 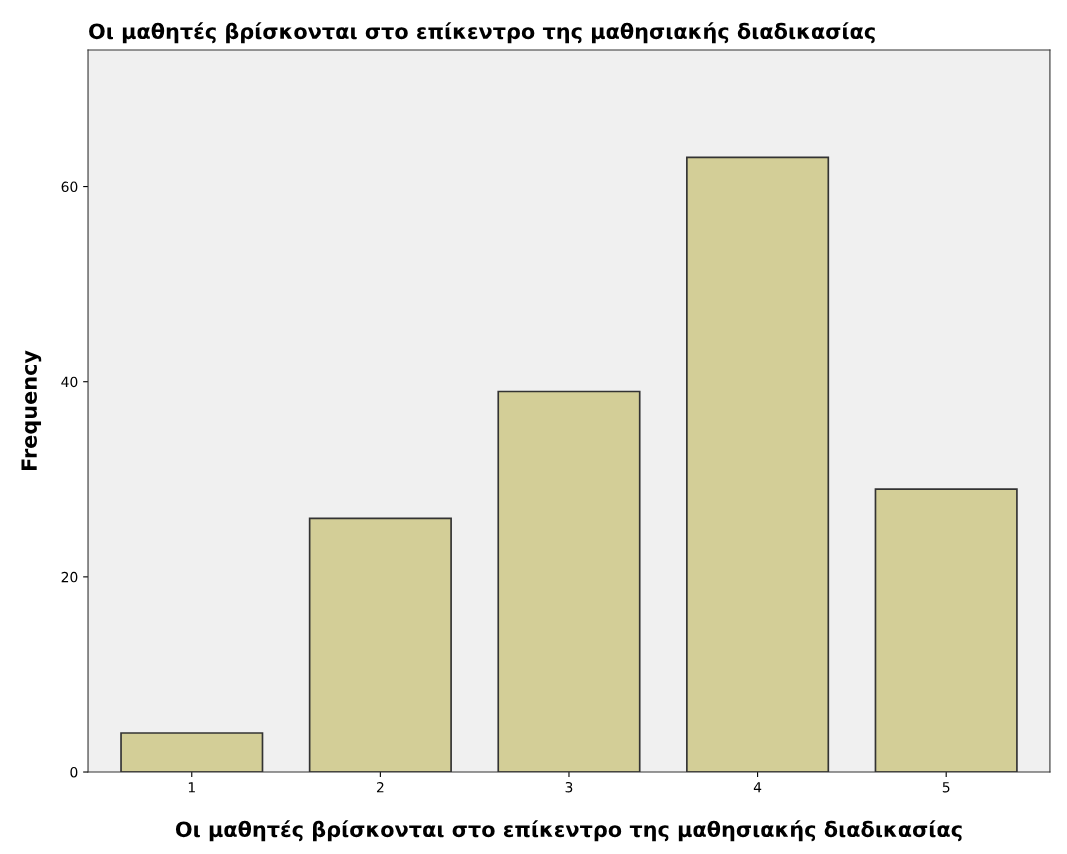 What do you see at coordinates (568, 831) in the screenshot?
I see `x-axis-title: Οι μαθητές βρίσκονται στο επίκεντρο της μαθησιακής διαδικασίας` at bounding box center [568, 831].